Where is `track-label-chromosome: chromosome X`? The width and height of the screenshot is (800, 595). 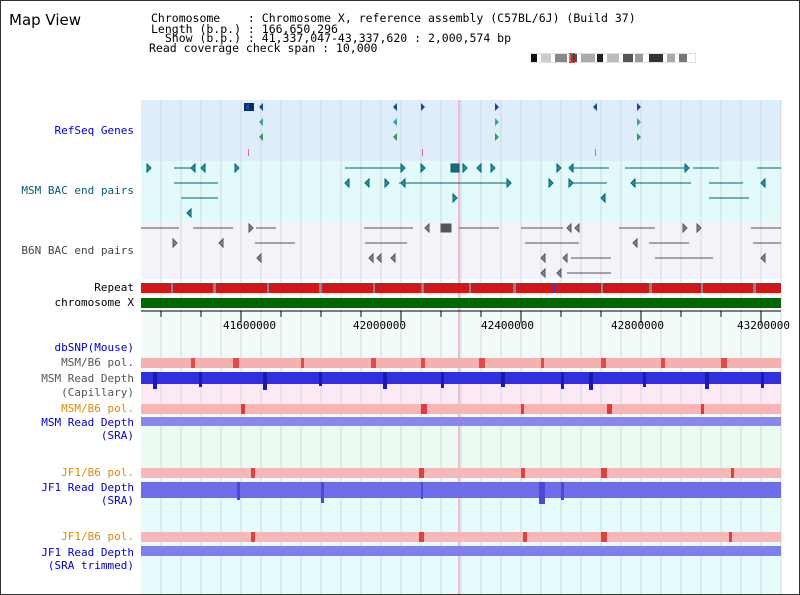
track-label-chromosome: chromosome X is located at coordinates (94, 302).